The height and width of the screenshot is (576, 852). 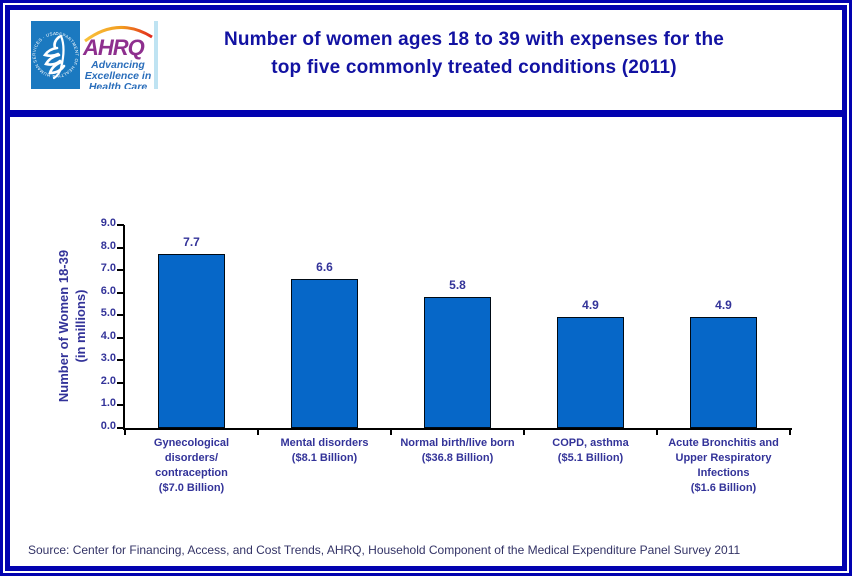 I want to click on y-axis-title-line-2: (in millions), so click(x=80, y=326).